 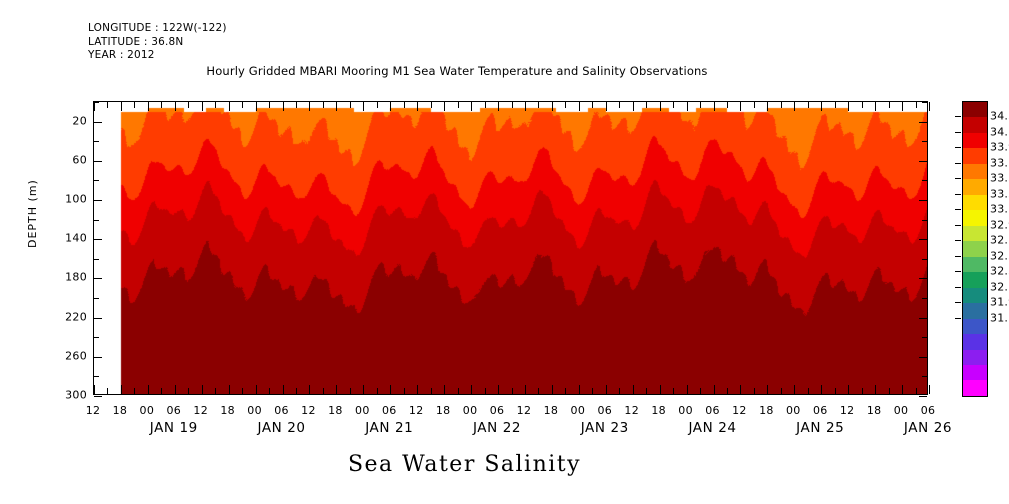 I want to click on variable-title: Sea Water Salinity, so click(x=464, y=464).